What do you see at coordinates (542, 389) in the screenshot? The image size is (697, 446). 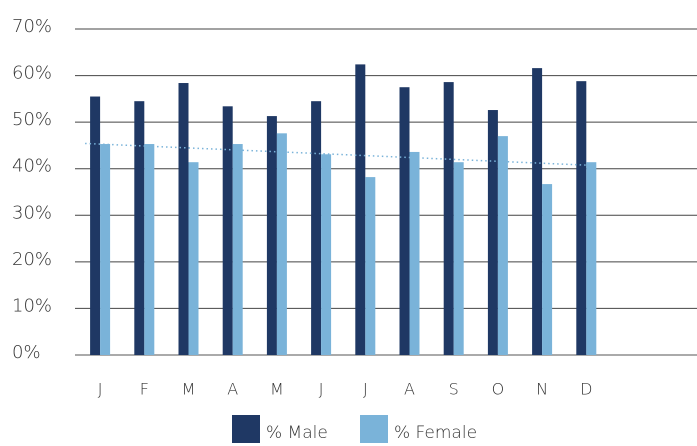 I see `x-tick-label: N` at bounding box center [542, 389].